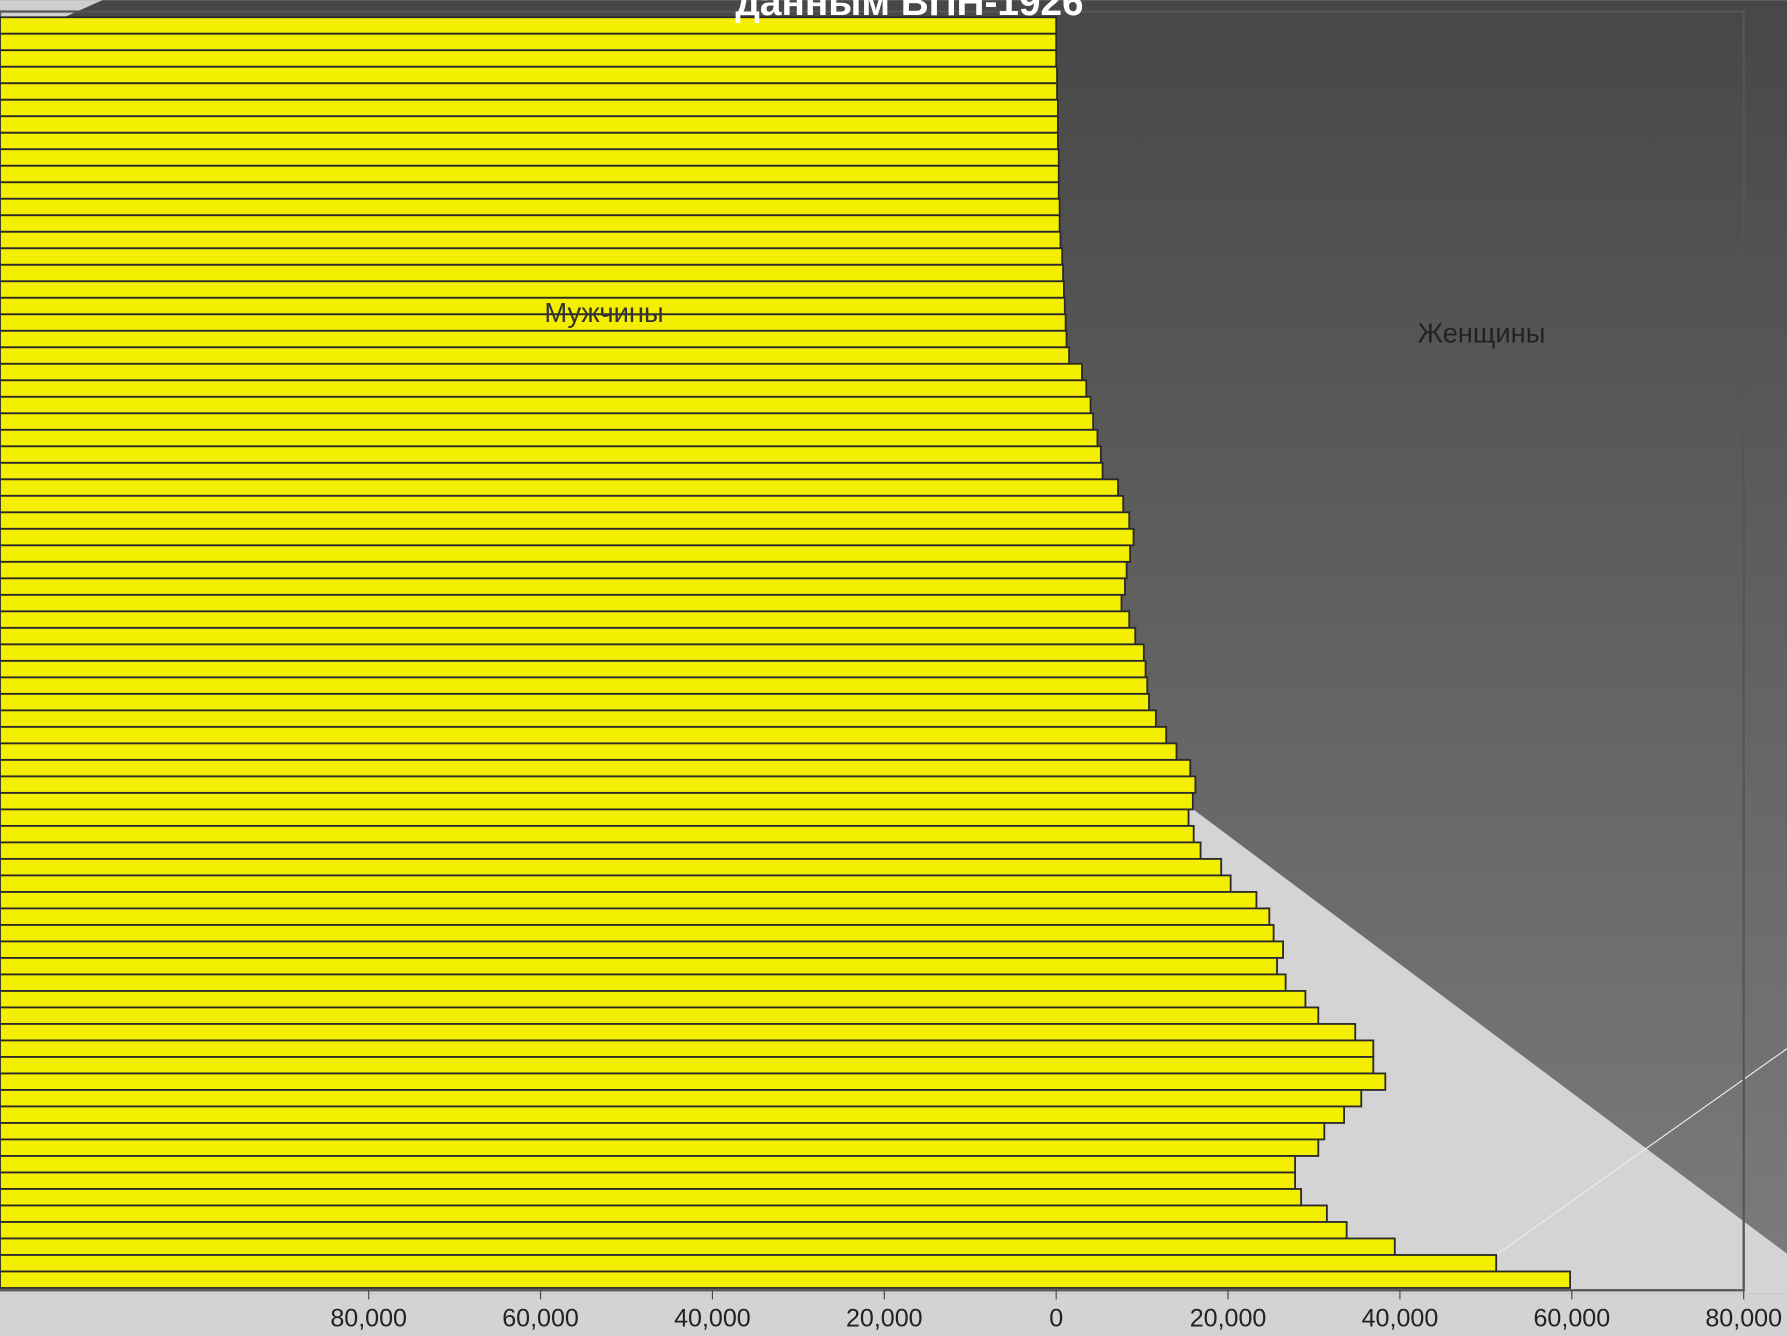  I want to click on annotation: Мужчины, so click(603, 312).